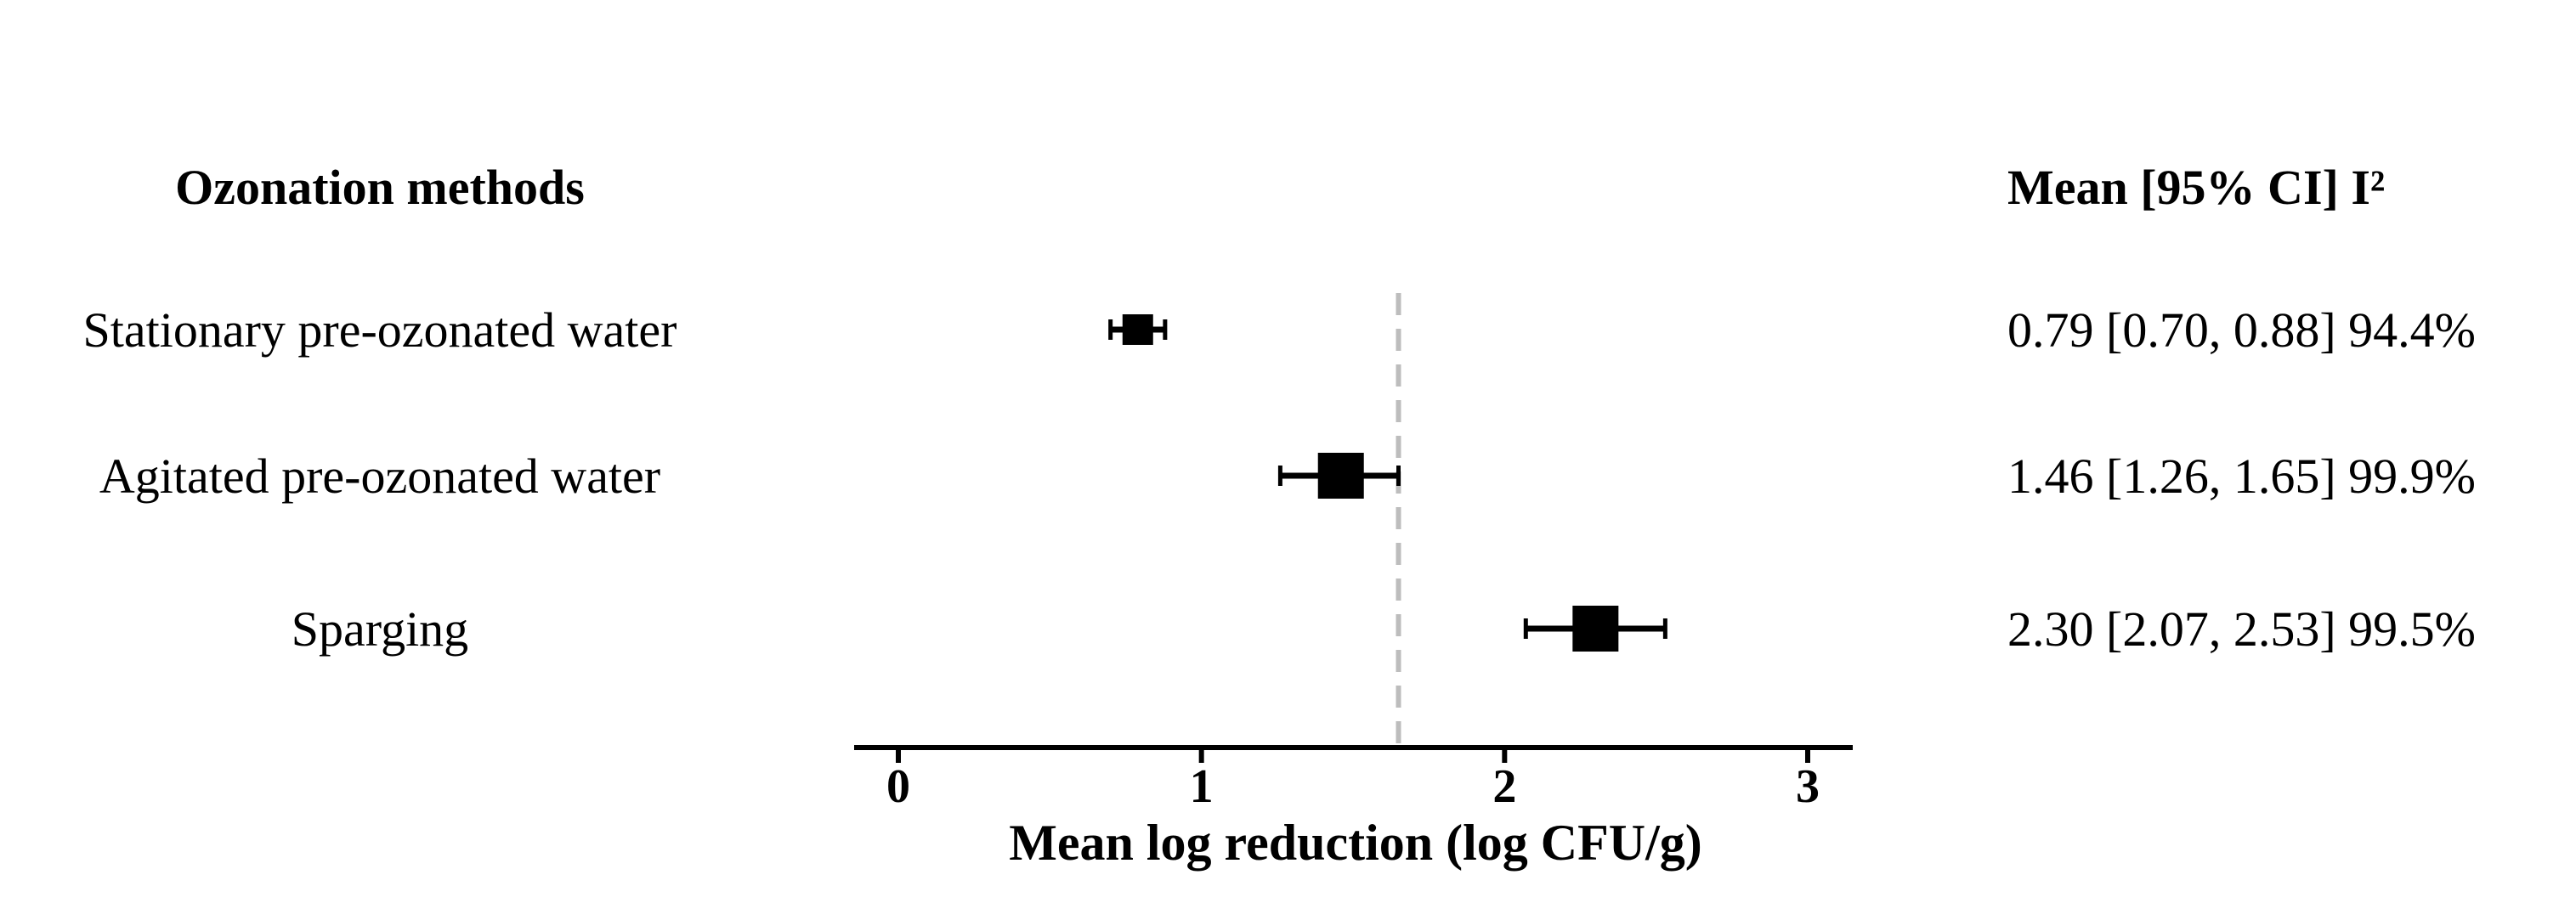  I want to click on x-tick-label: 1, so click(1202, 786).